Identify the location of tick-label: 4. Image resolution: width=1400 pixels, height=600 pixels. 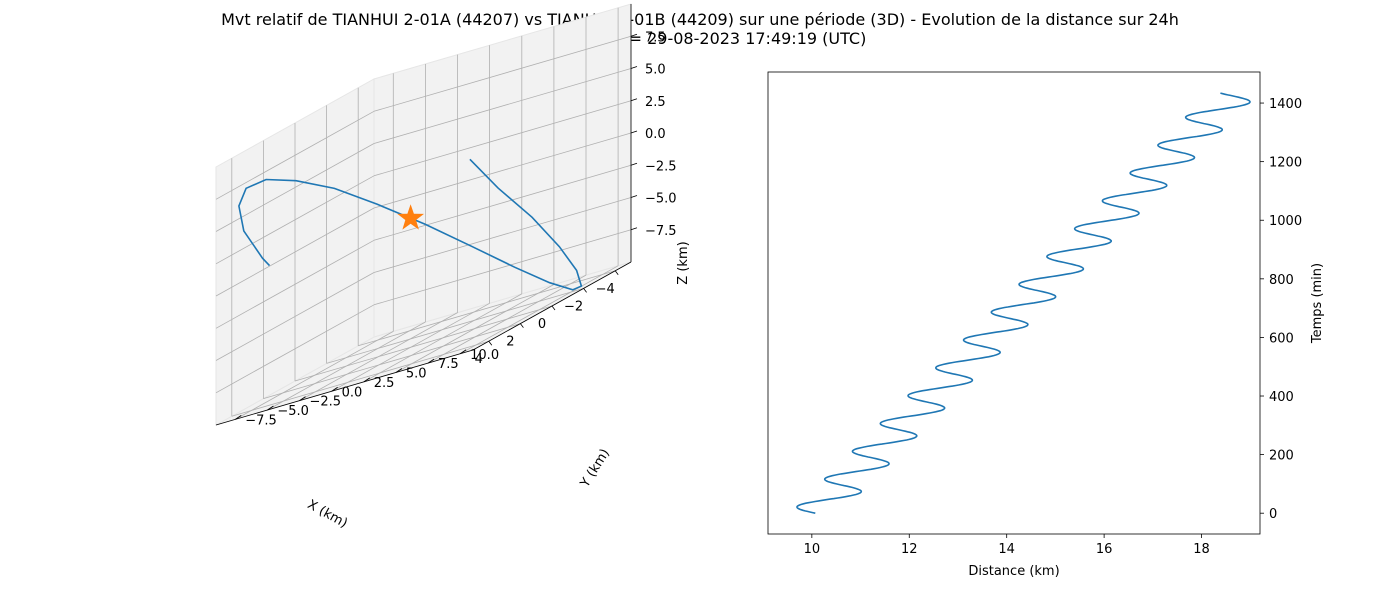
(479, 359).